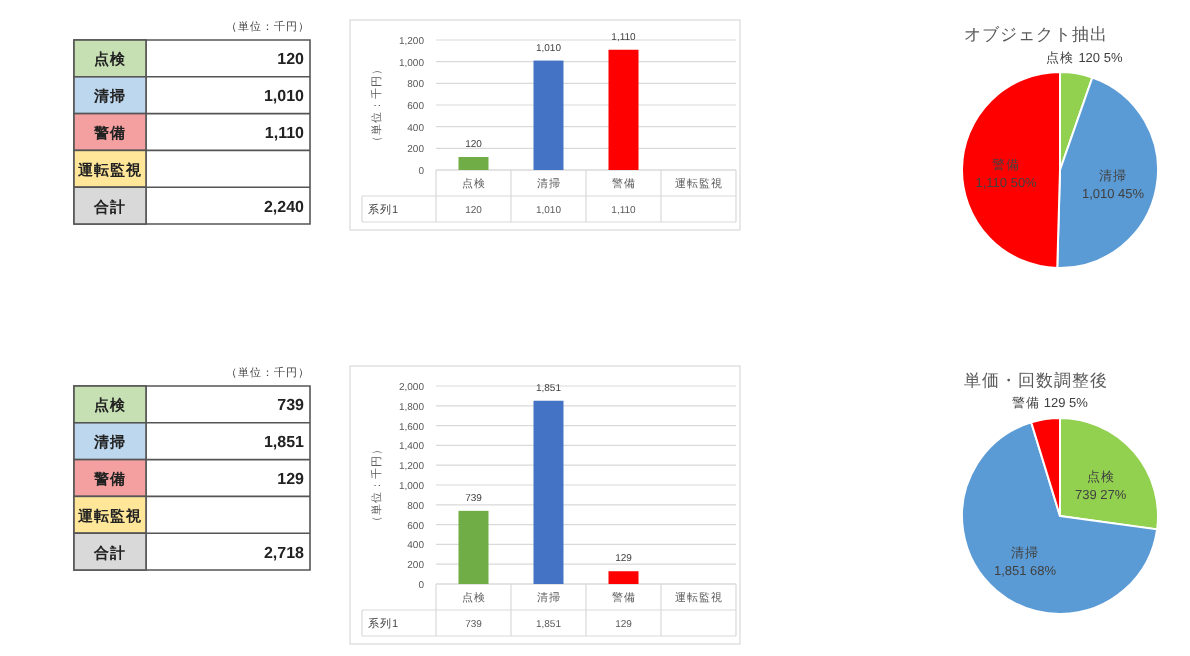 This screenshot has height=656, width=1190. Describe the element at coordinates (284, 96) in the screenshot. I see `data-label: 1,010` at that location.